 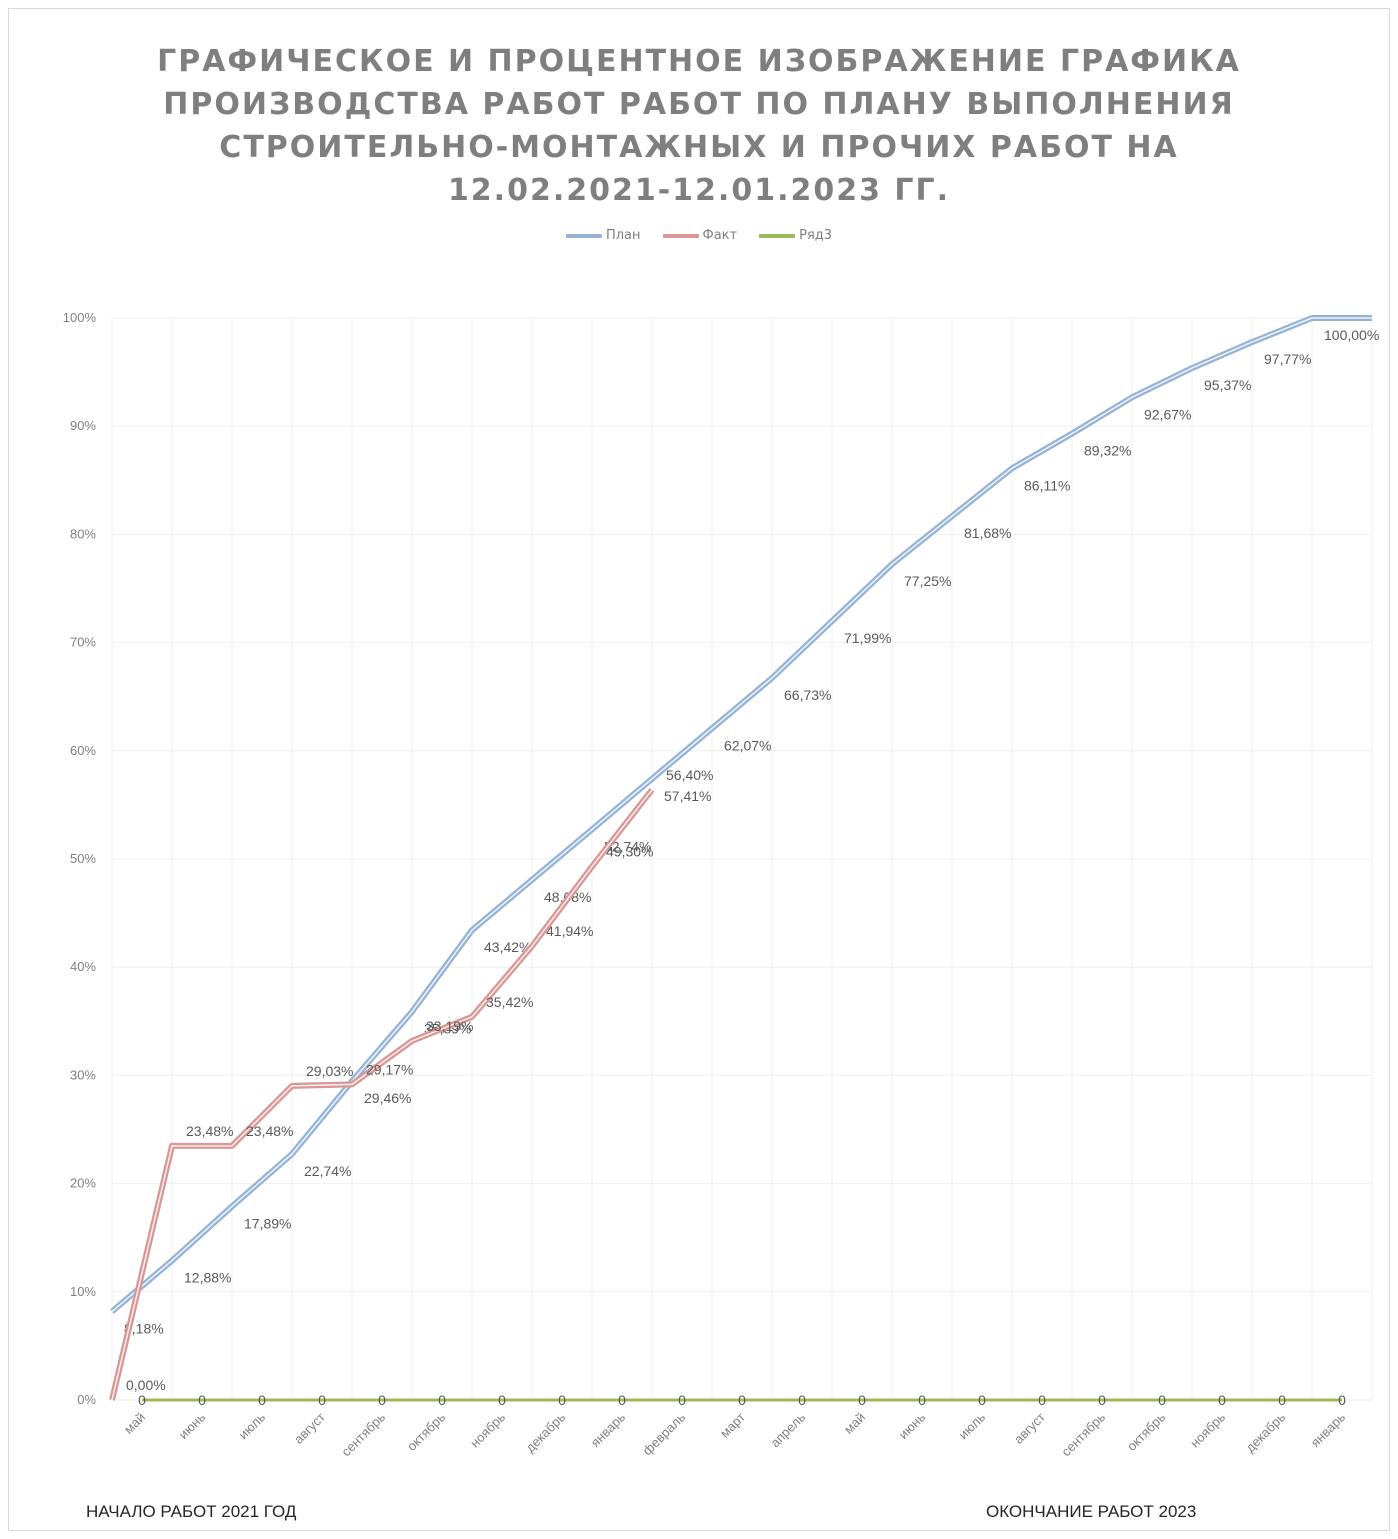 I want to click on legend-item-fact: Факт, so click(x=700, y=235).